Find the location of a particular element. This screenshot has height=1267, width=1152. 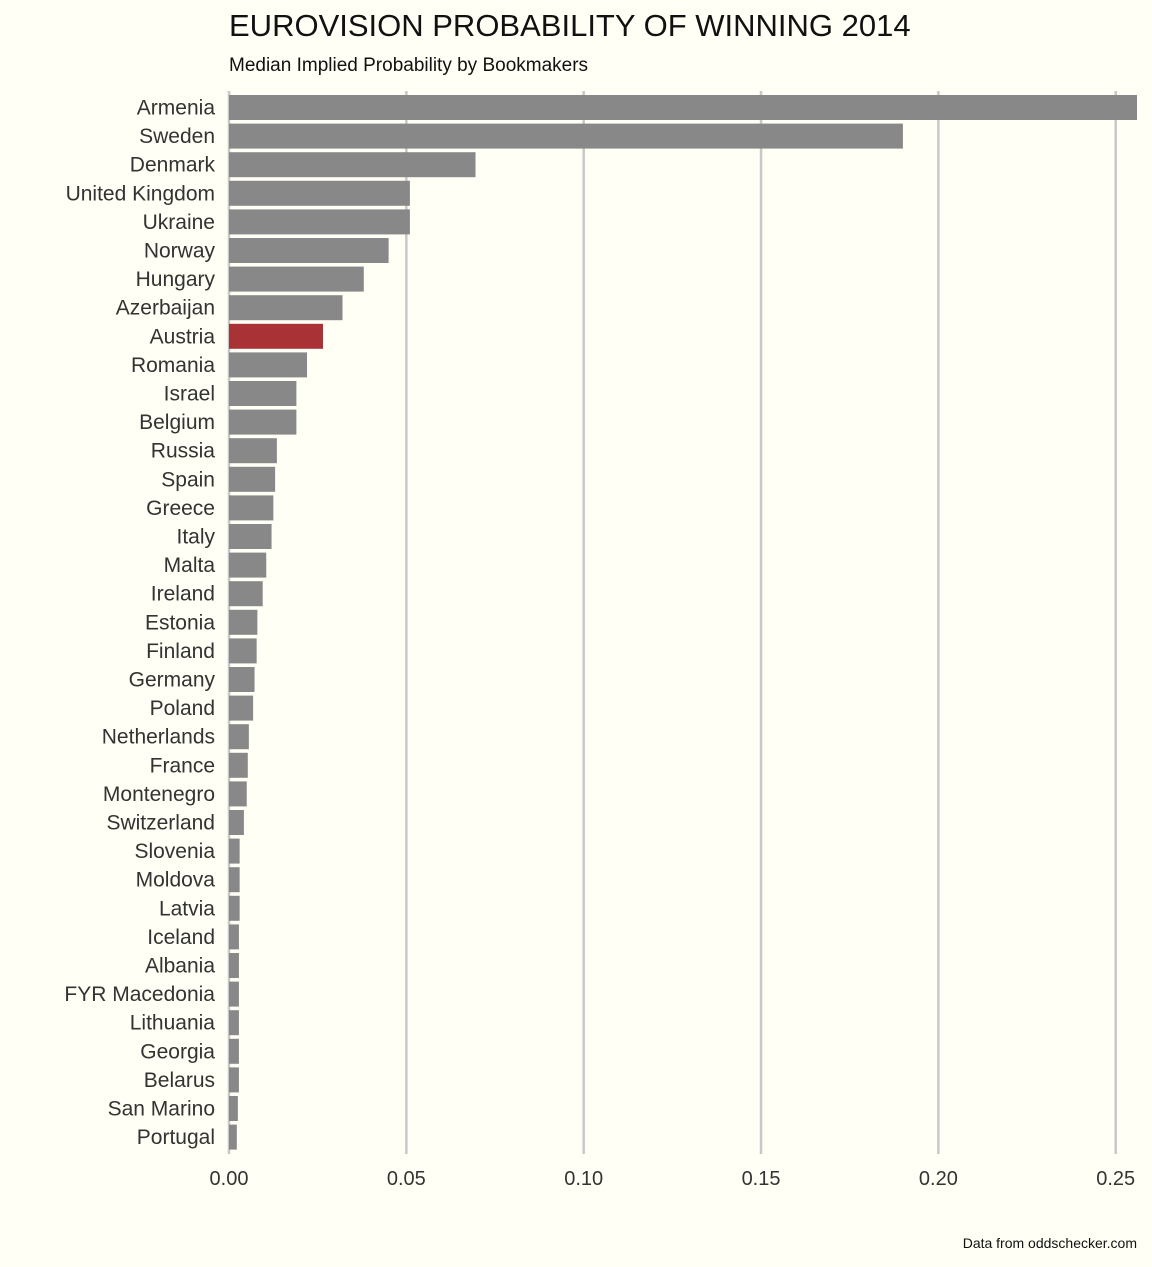

y-tick-label: San Marino is located at coordinates (161, 1109).